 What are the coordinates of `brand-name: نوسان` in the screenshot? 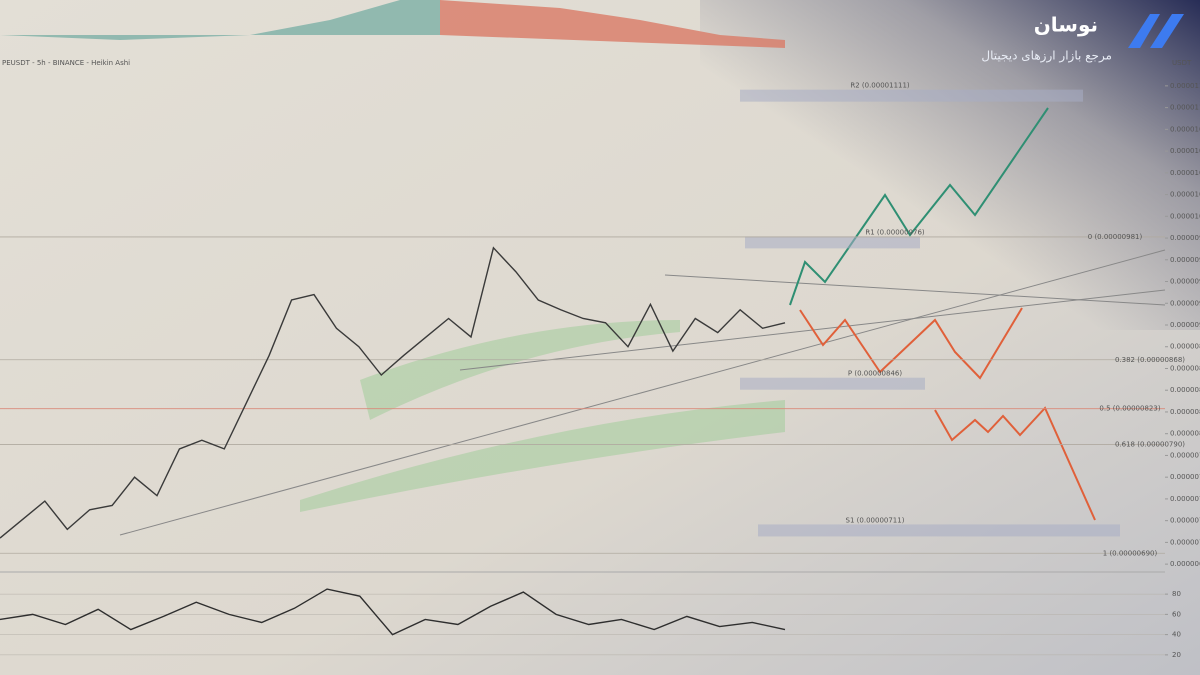 It's located at (1066, 25).